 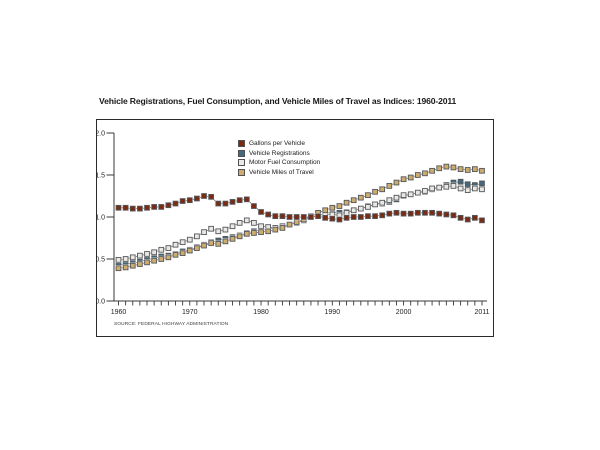 I want to click on legend-item: Vehicle Registrations, so click(x=279, y=153).